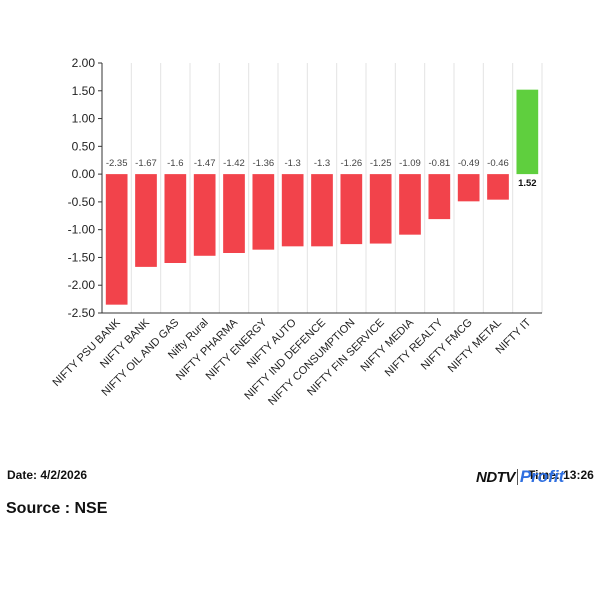 This screenshot has height=600, width=600. I want to click on ndtv-profit-logo: NDTV Profit, so click(520, 477).